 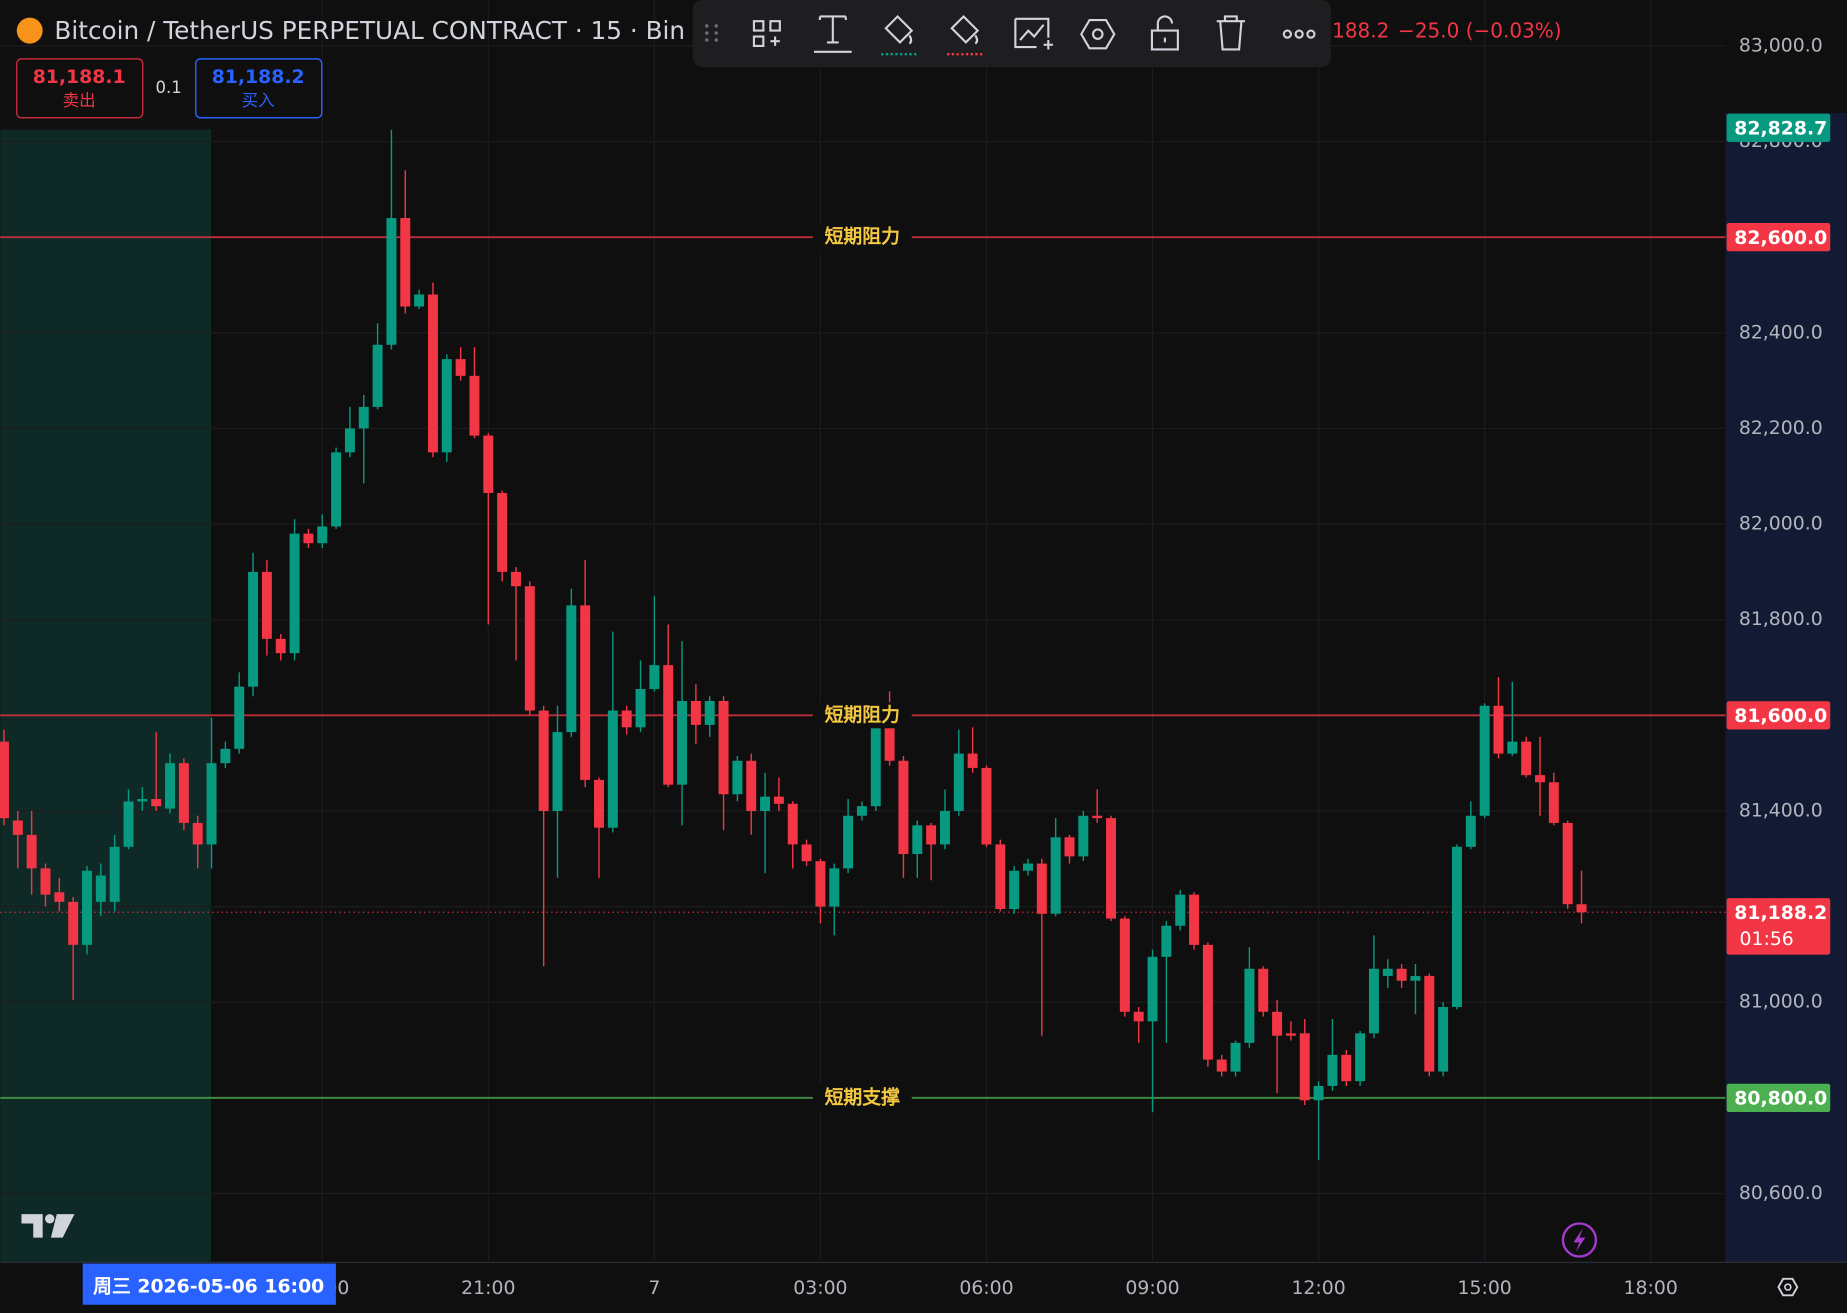 What do you see at coordinates (1786, 688) in the screenshot?
I see `price-axis-highlight` at bounding box center [1786, 688].